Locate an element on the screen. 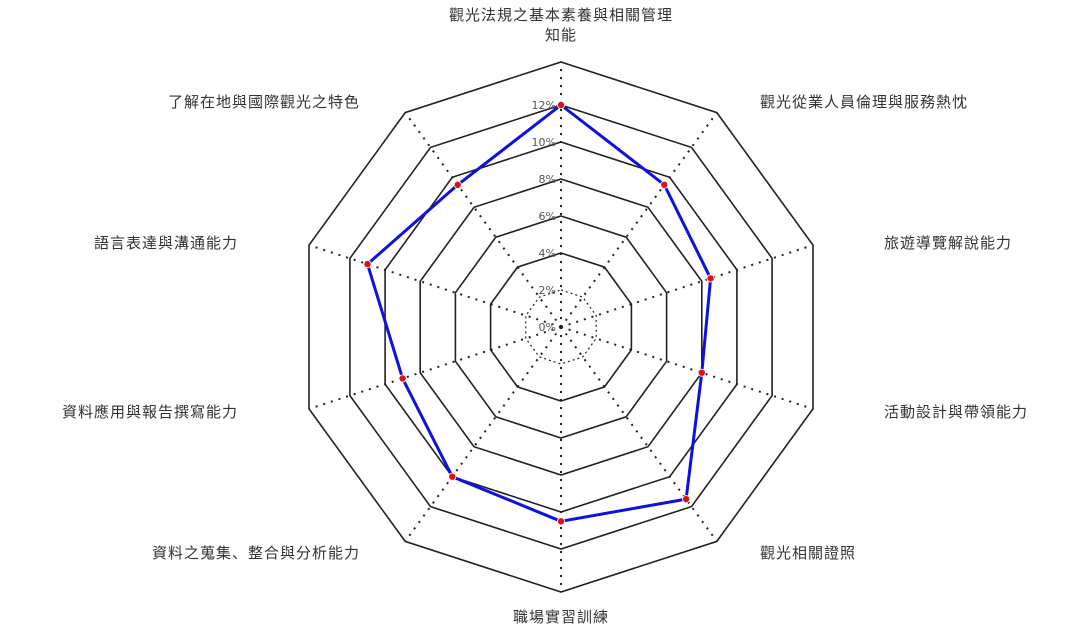  axis-label-line: 旅遊導覽解說能力 is located at coordinates (948, 243).